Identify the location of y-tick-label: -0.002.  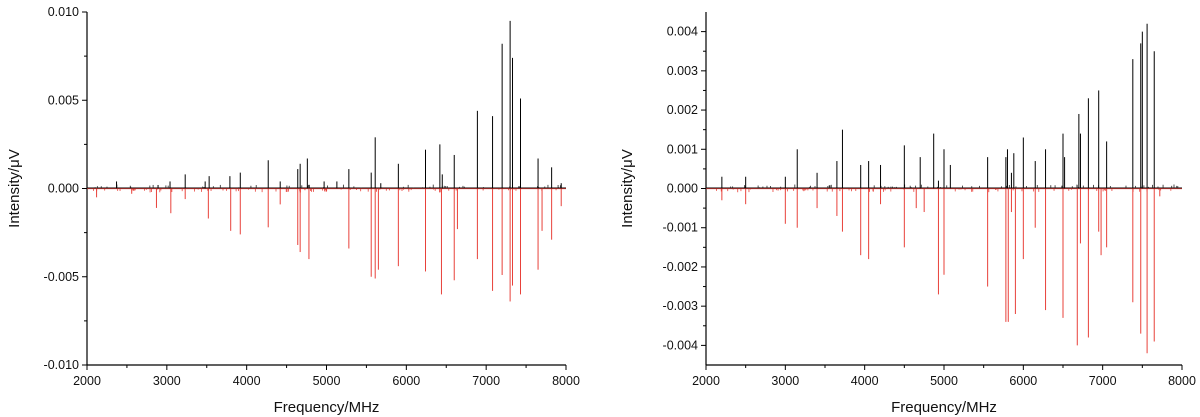
(680, 267).